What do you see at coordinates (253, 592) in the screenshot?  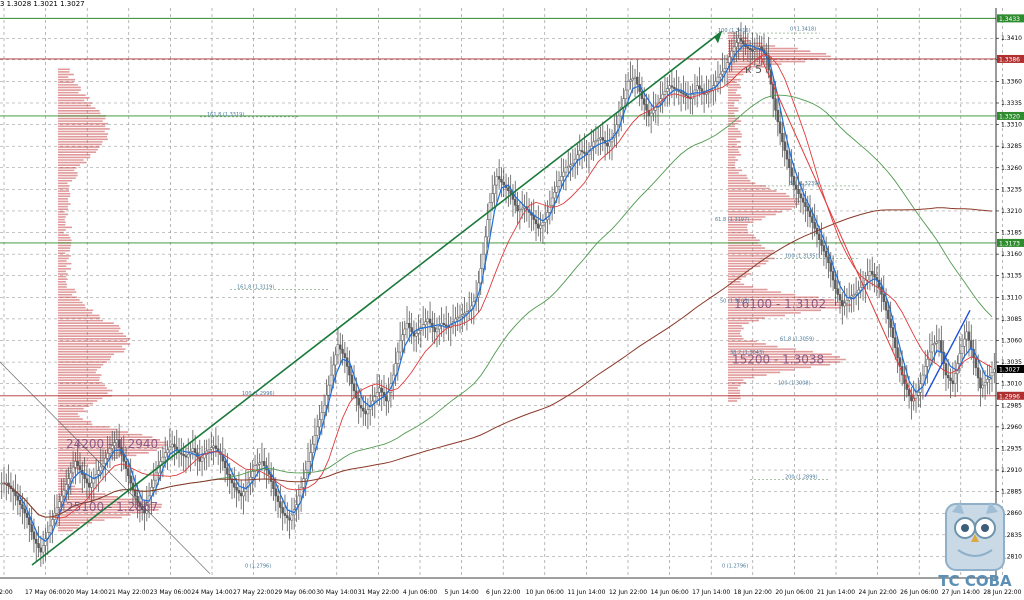 I see `x-tick-label: 27 May 22:00` at bounding box center [253, 592].